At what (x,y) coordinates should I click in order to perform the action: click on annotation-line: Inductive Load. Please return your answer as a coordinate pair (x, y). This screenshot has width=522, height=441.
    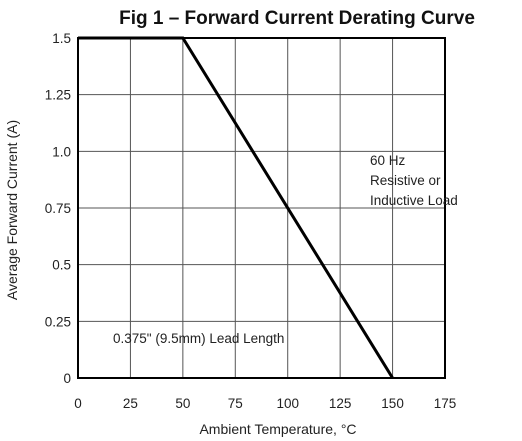
    Looking at the image, I should click on (414, 200).